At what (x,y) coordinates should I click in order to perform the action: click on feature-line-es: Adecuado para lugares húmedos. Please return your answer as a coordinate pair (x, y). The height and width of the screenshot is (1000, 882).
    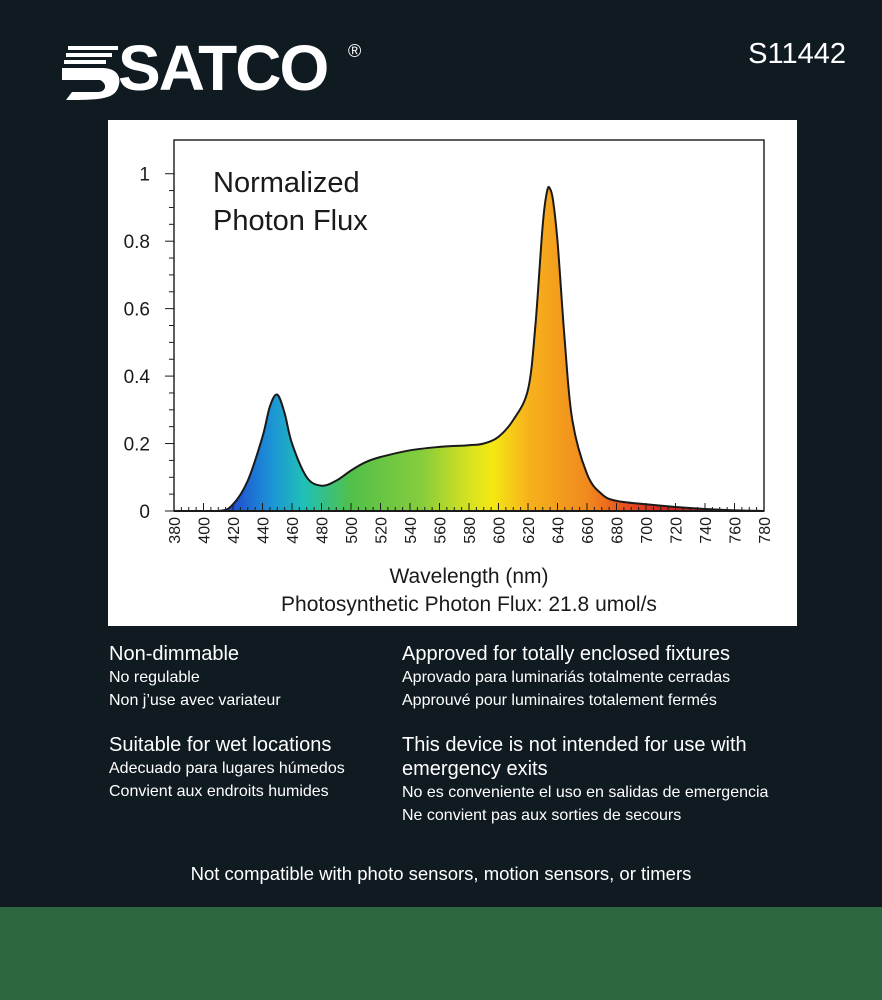
    Looking at the image, I should click on (227, 768).